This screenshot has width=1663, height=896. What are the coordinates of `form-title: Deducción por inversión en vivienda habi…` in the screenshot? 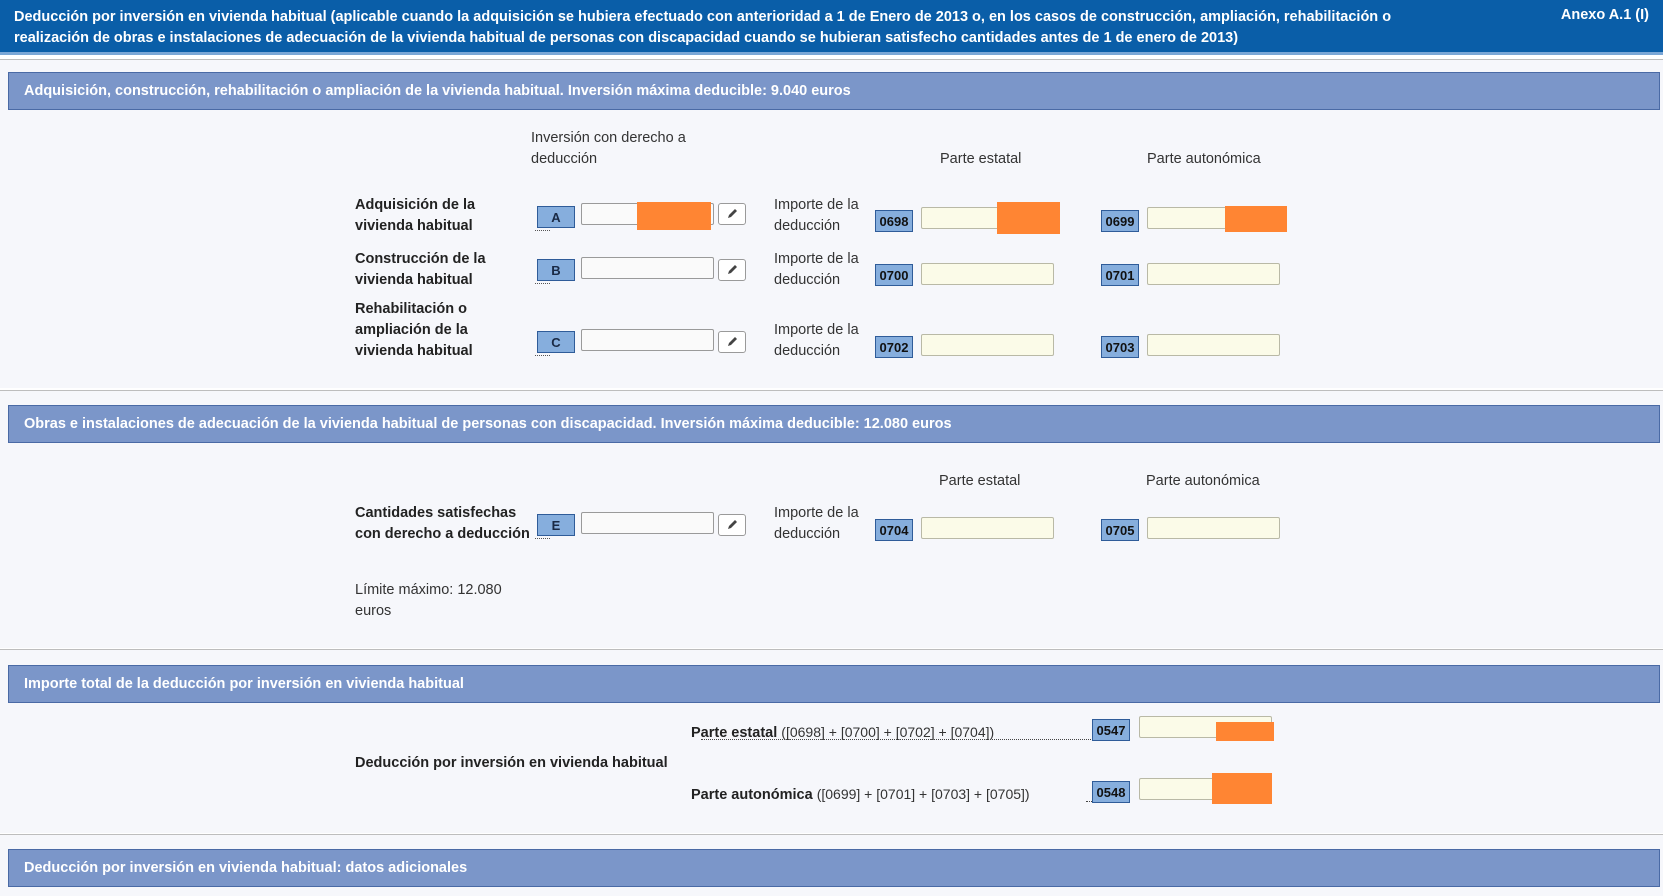 It's located at (703, 27).